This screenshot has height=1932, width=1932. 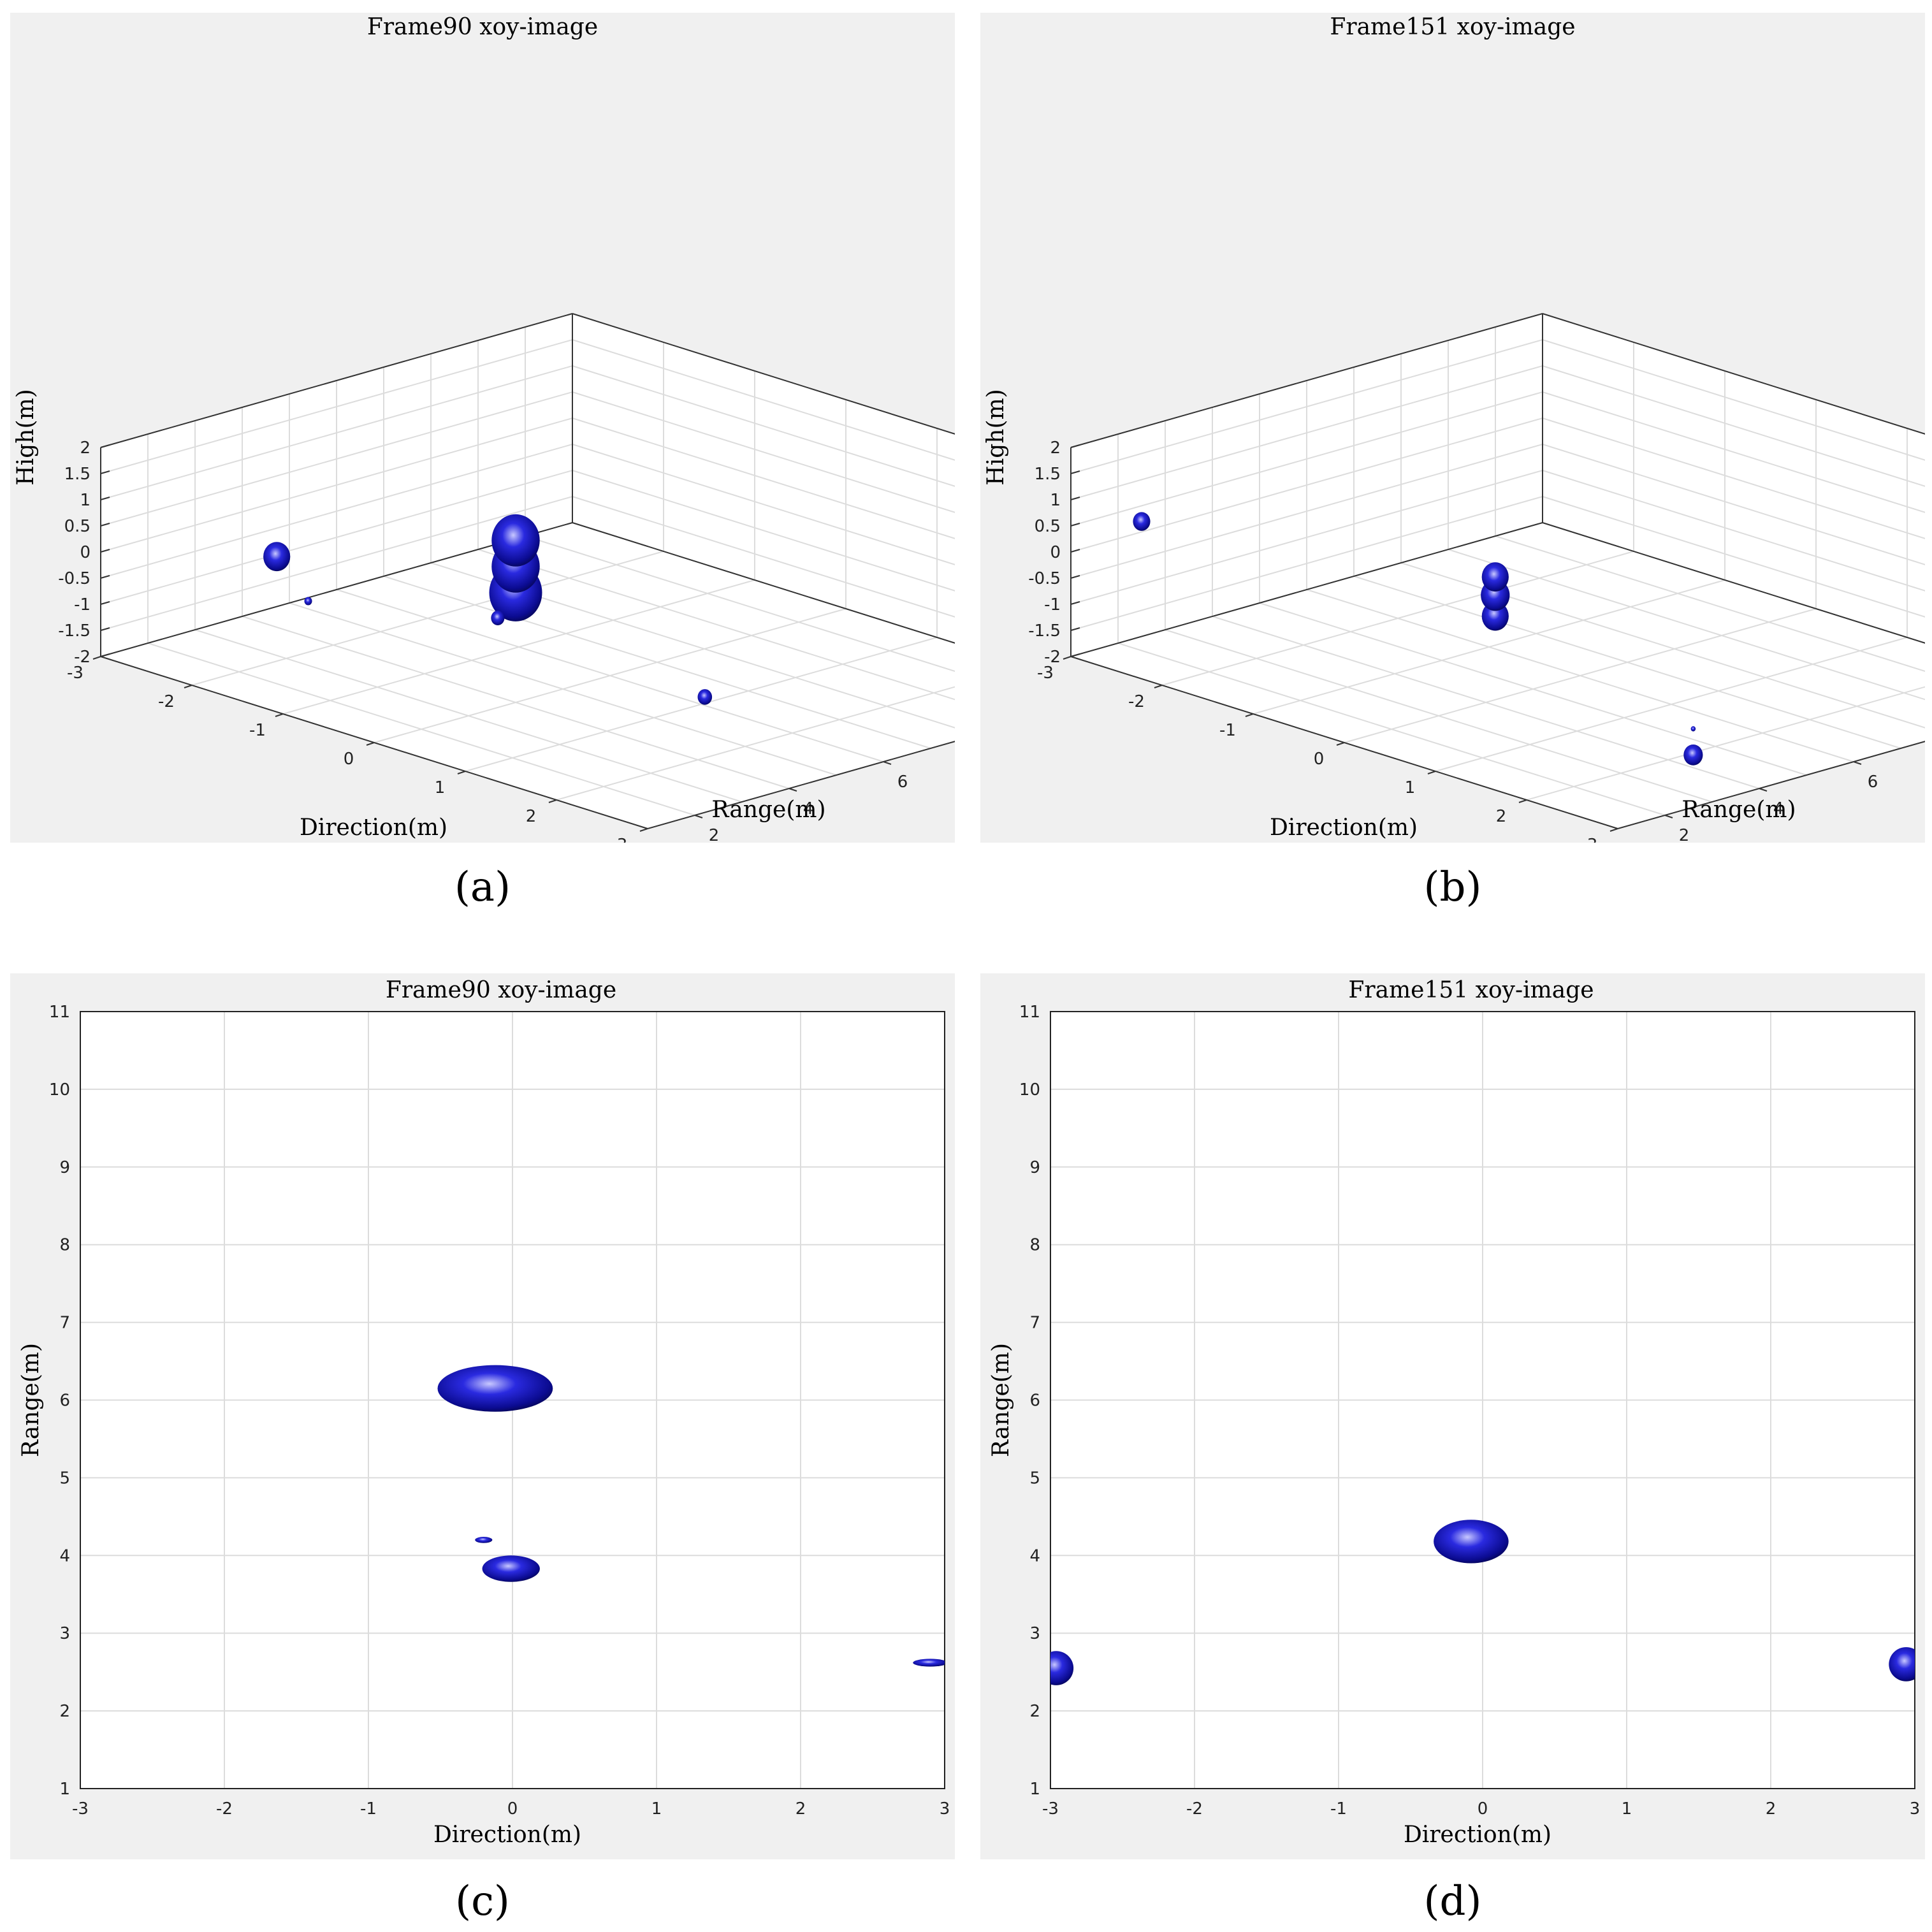 I want to click on y-tick-label: 7, so click(x=1034, y=1324).